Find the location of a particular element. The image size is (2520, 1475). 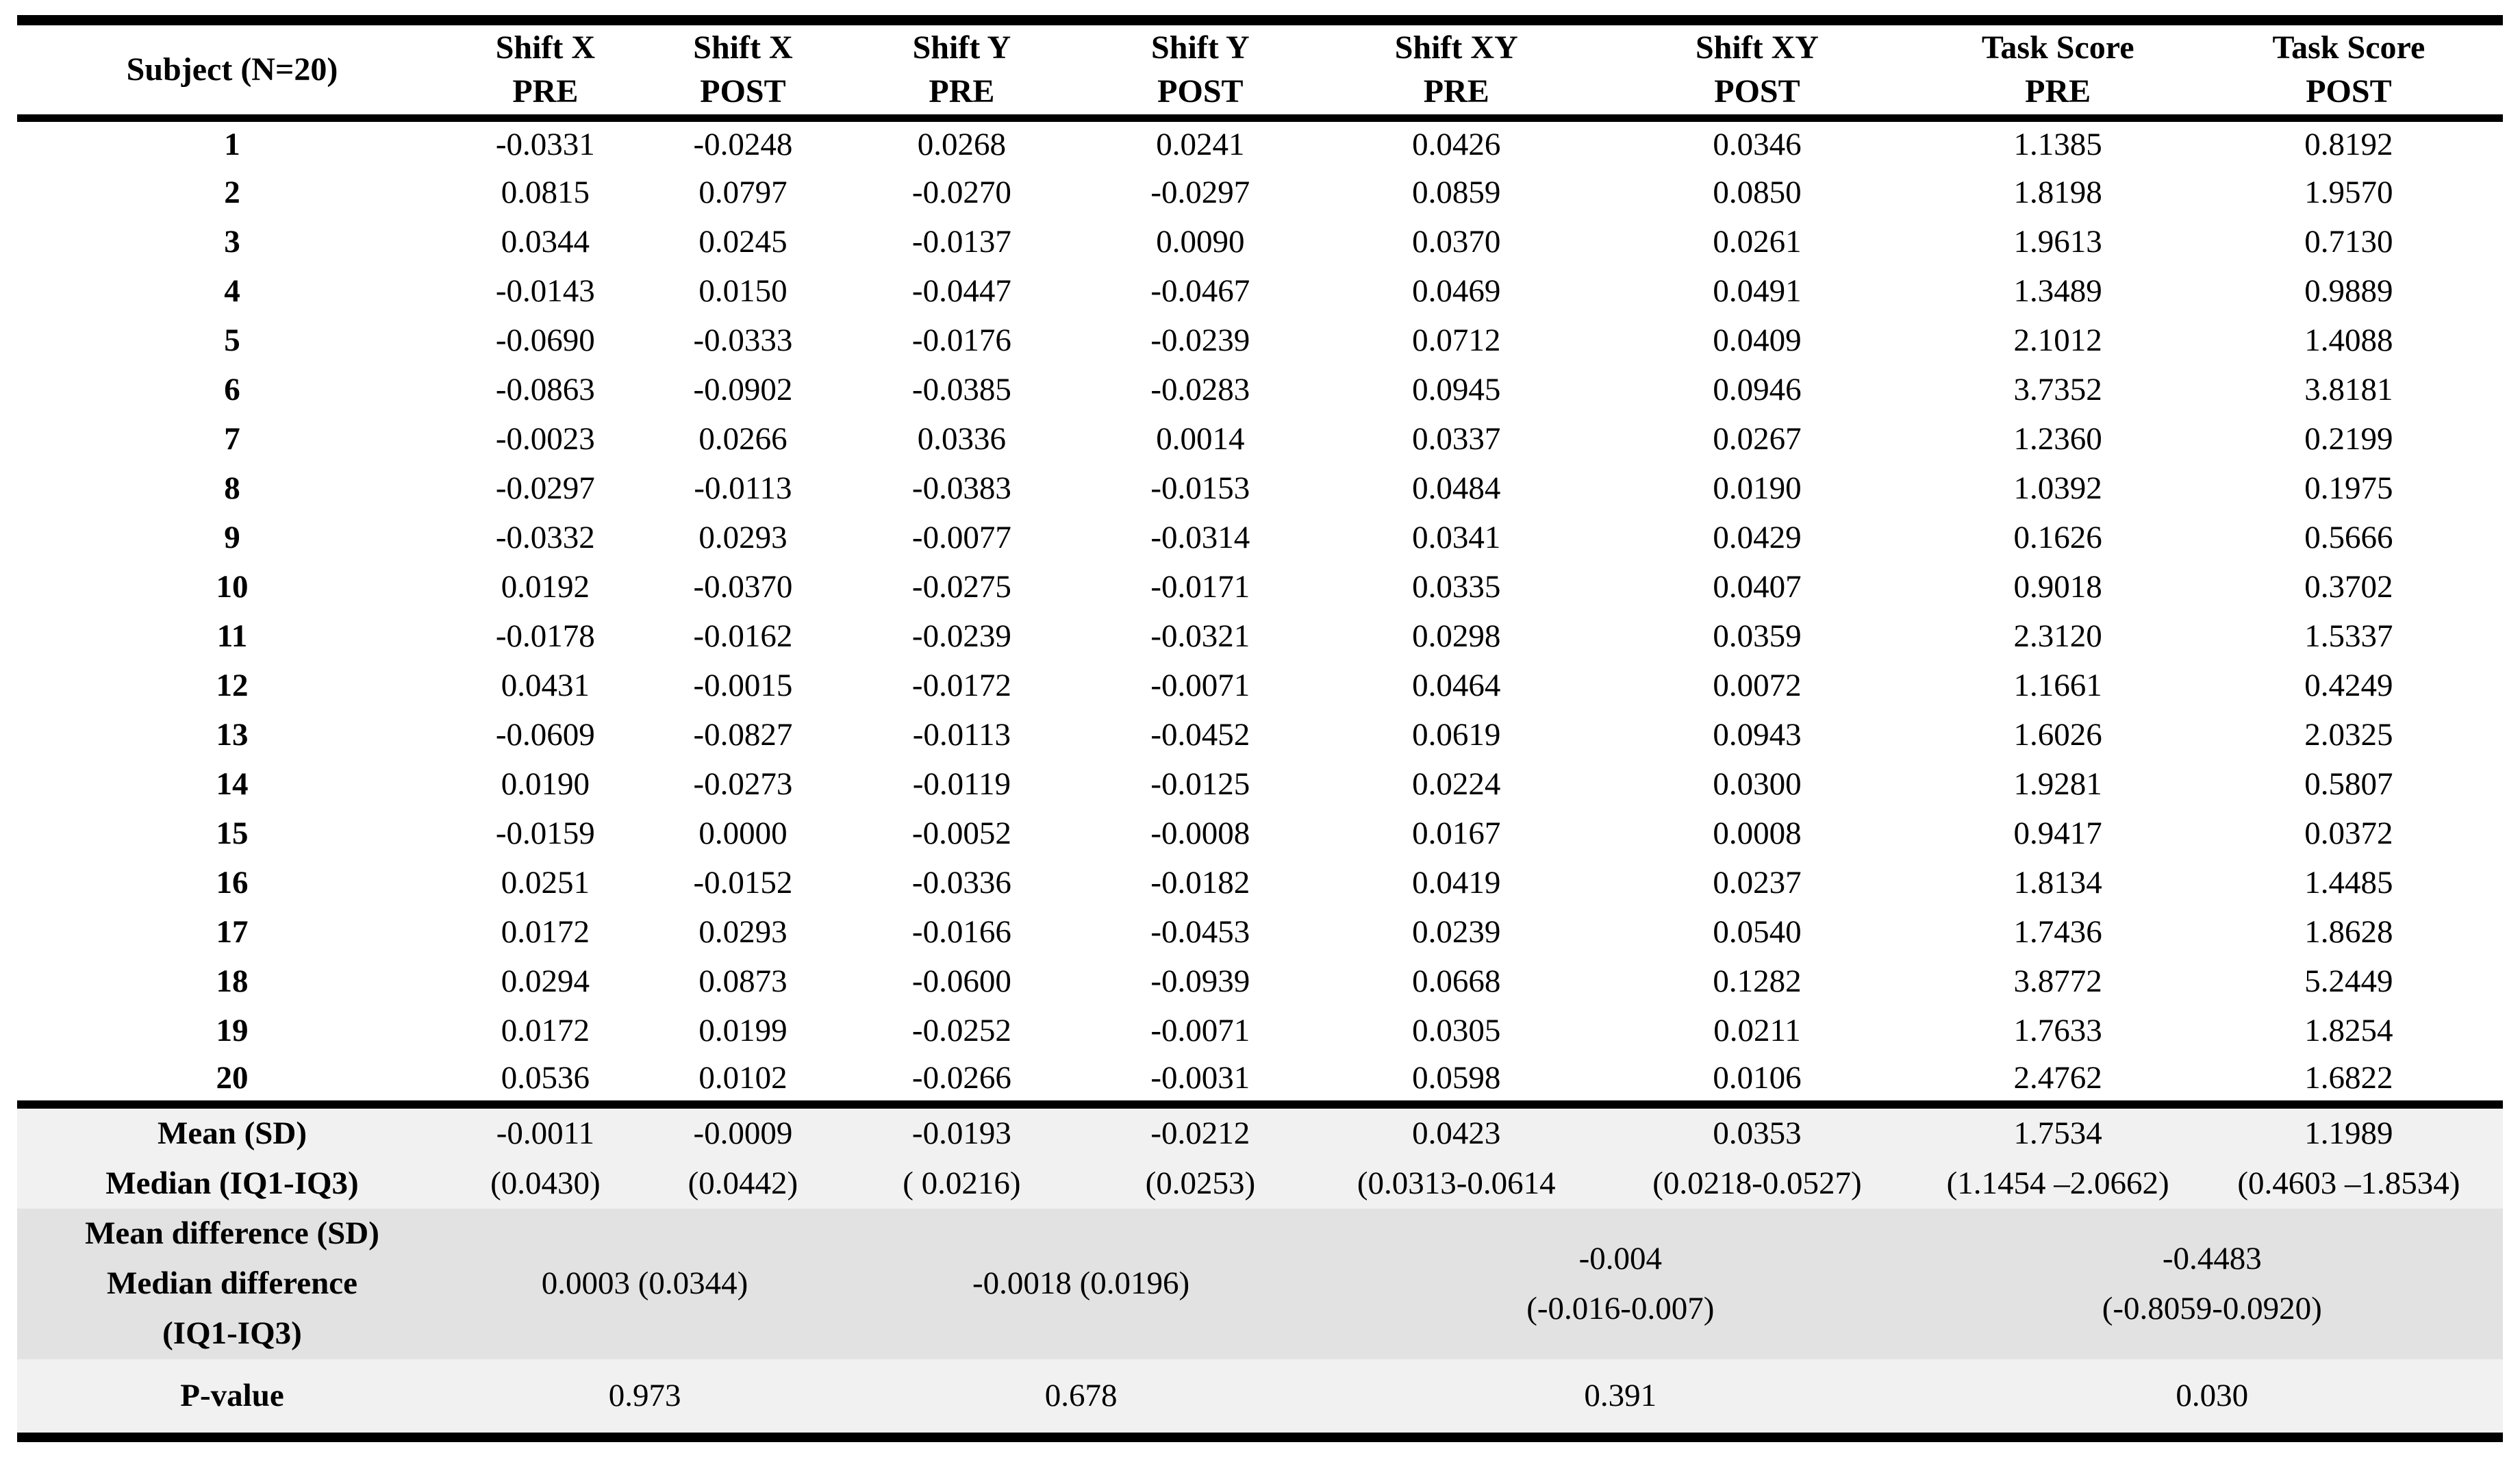

table-cell: 2.4762 is located at coordinates (2058, 1082).